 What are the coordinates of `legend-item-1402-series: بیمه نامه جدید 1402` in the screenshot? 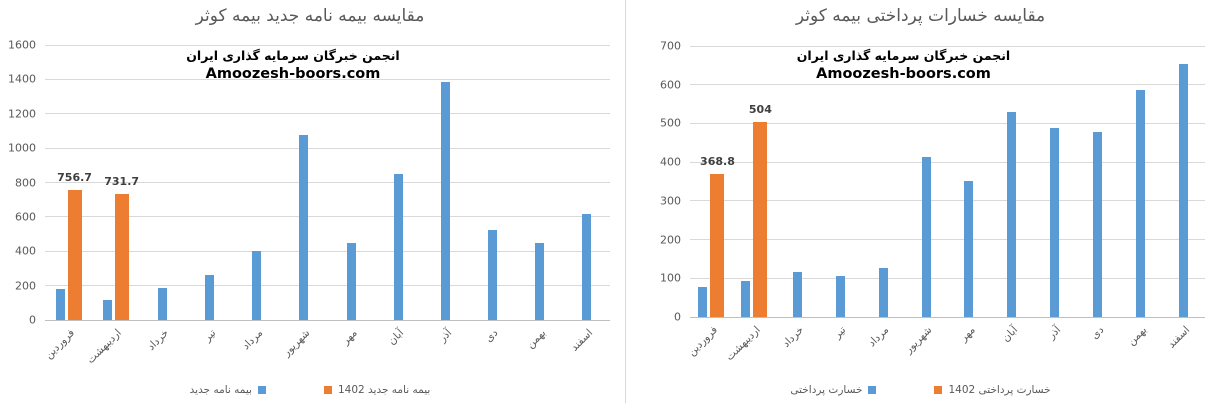 It's located at (376, 390).